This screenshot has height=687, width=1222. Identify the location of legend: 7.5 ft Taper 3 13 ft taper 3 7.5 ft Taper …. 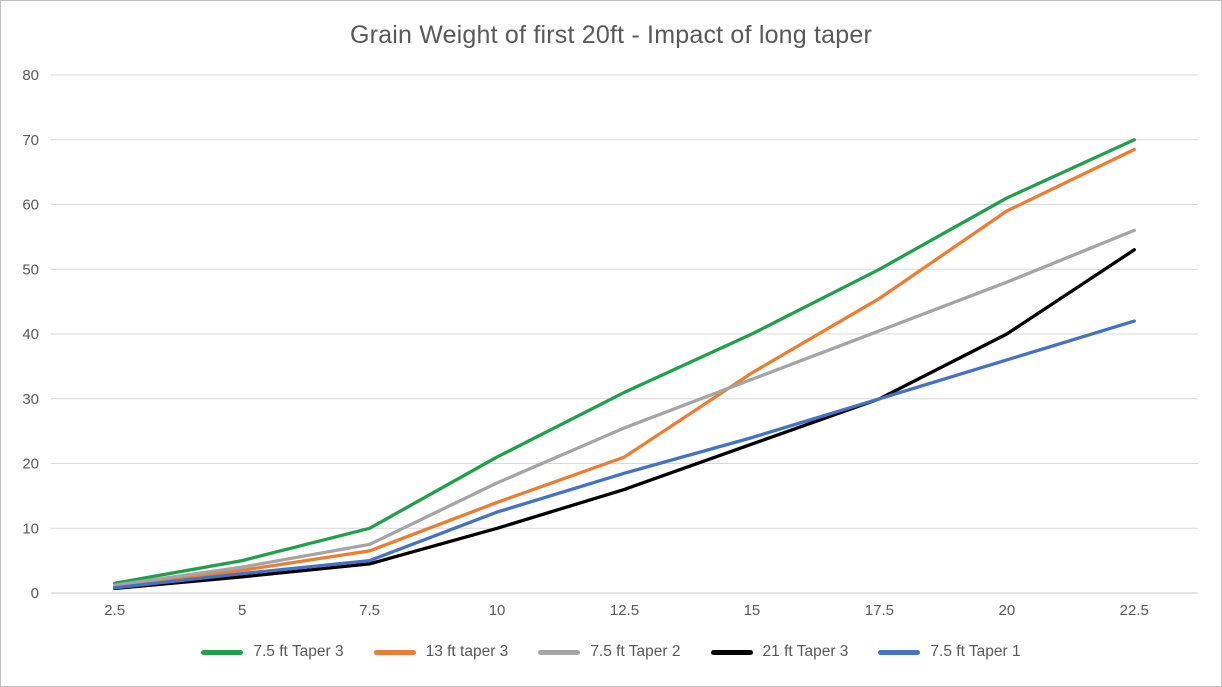
(611, 652).